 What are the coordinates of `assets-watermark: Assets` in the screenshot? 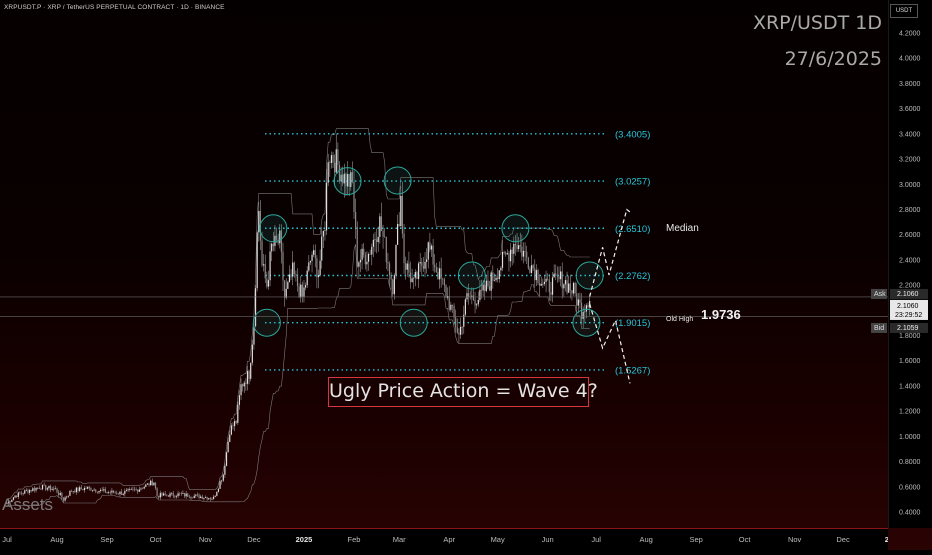 It's located at (28, 504).